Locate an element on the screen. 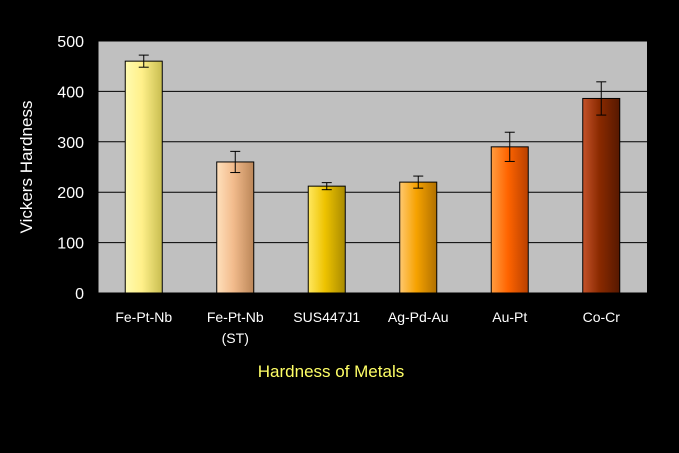  y-tick-label: 0 is located at coordinates (79, 294).